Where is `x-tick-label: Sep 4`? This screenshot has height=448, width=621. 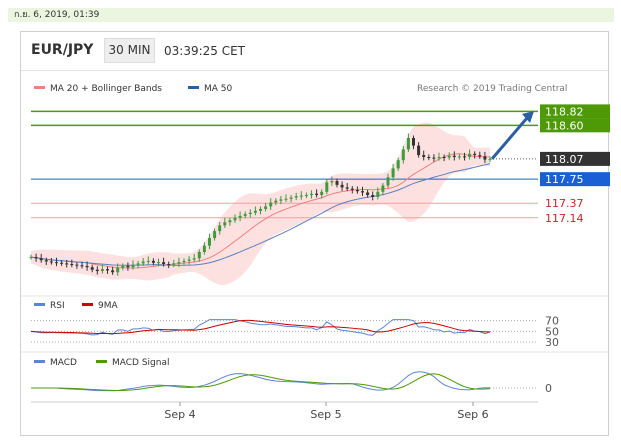
x-tick-label: Sep 4 is located at coordinates (179, 414).